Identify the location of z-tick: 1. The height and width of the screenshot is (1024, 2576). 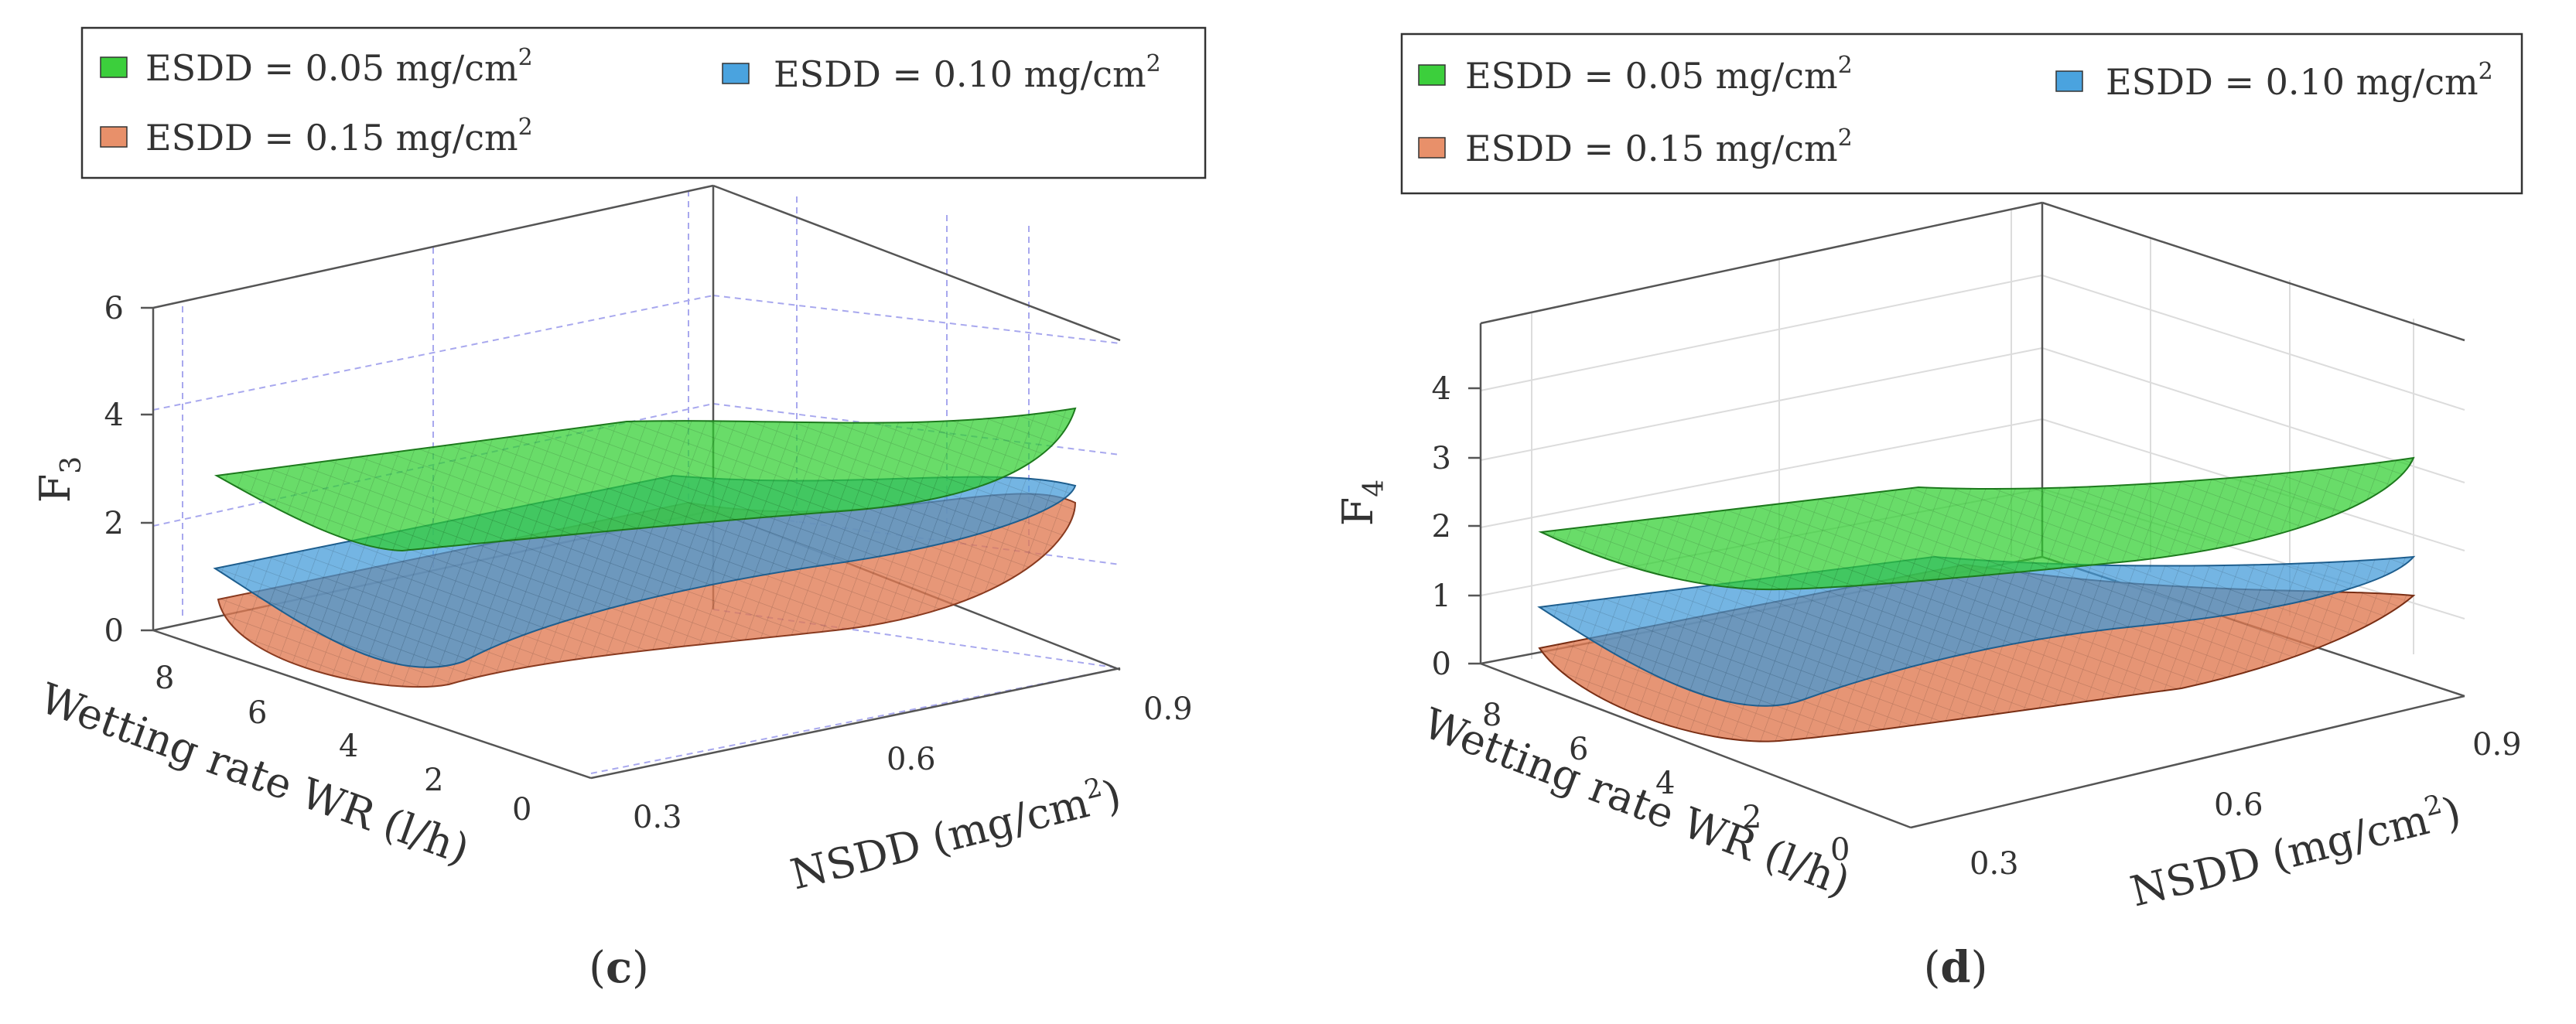
(1441, 596).